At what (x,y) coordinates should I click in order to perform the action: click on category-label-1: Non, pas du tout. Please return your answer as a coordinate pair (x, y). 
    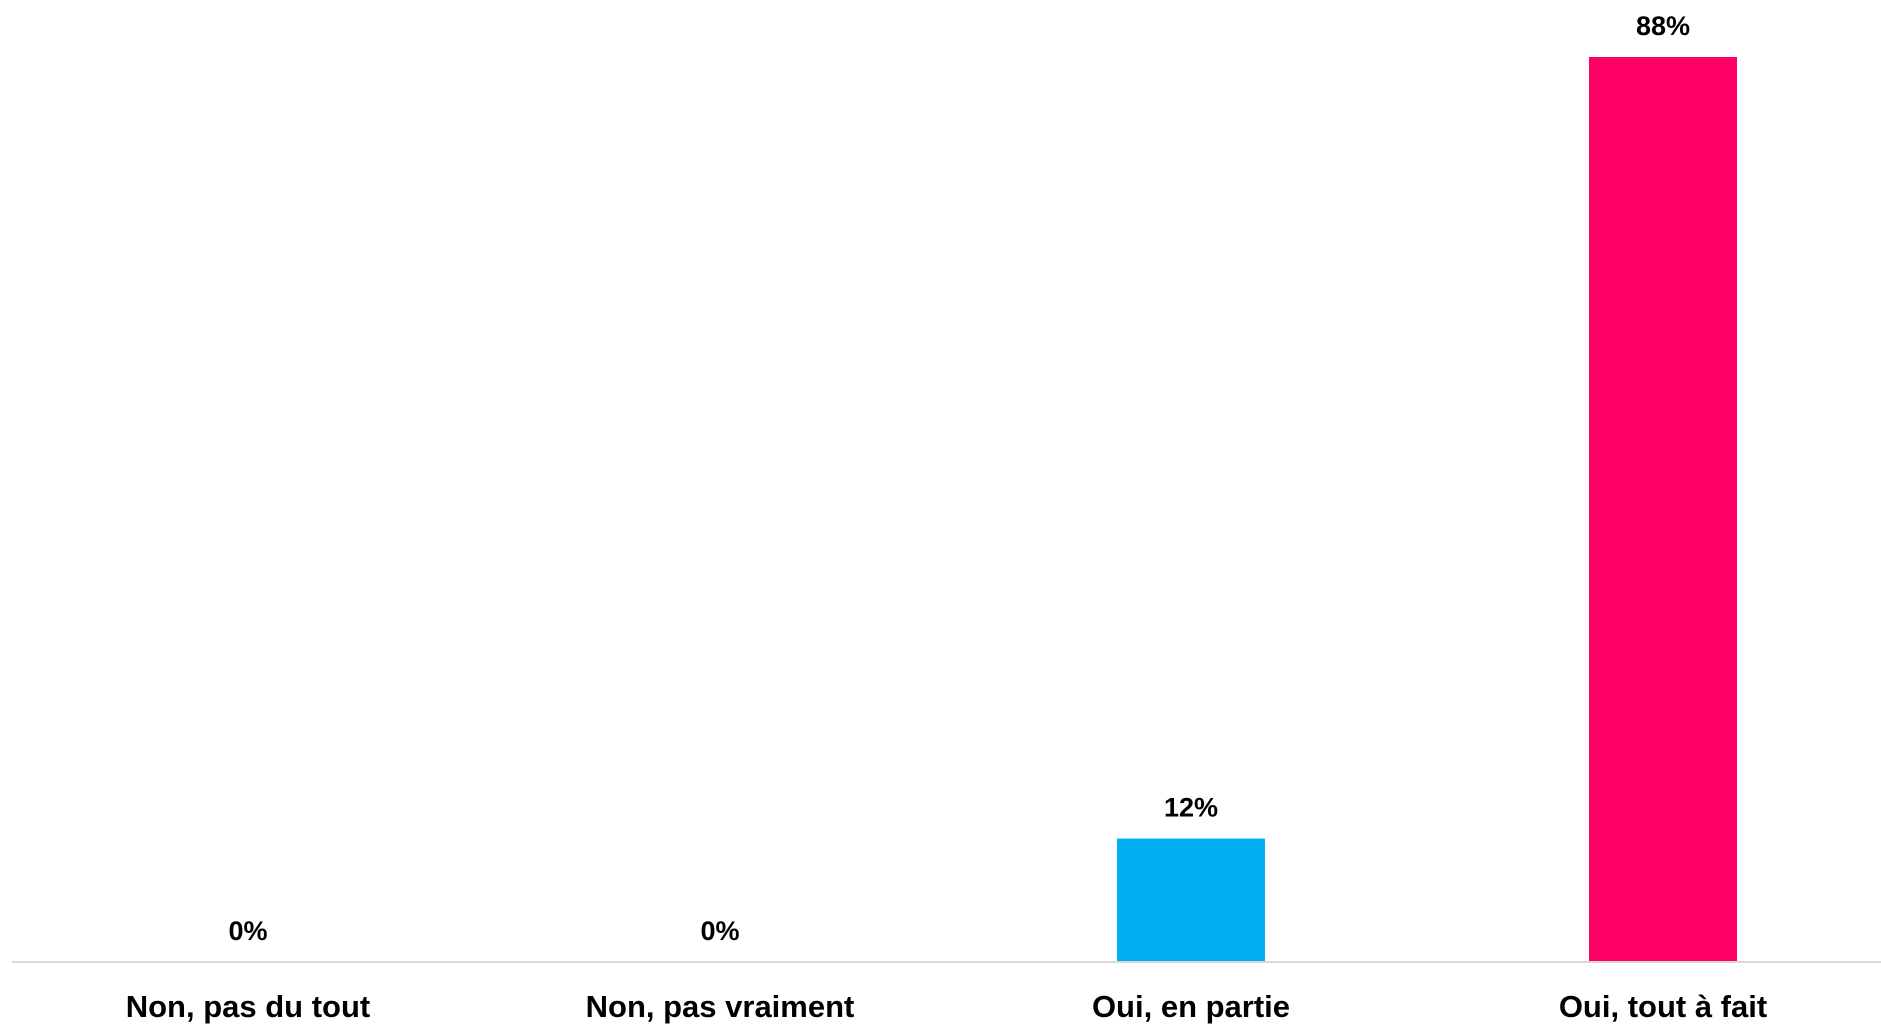
    Looking at the image, I should click on (248, 1006).